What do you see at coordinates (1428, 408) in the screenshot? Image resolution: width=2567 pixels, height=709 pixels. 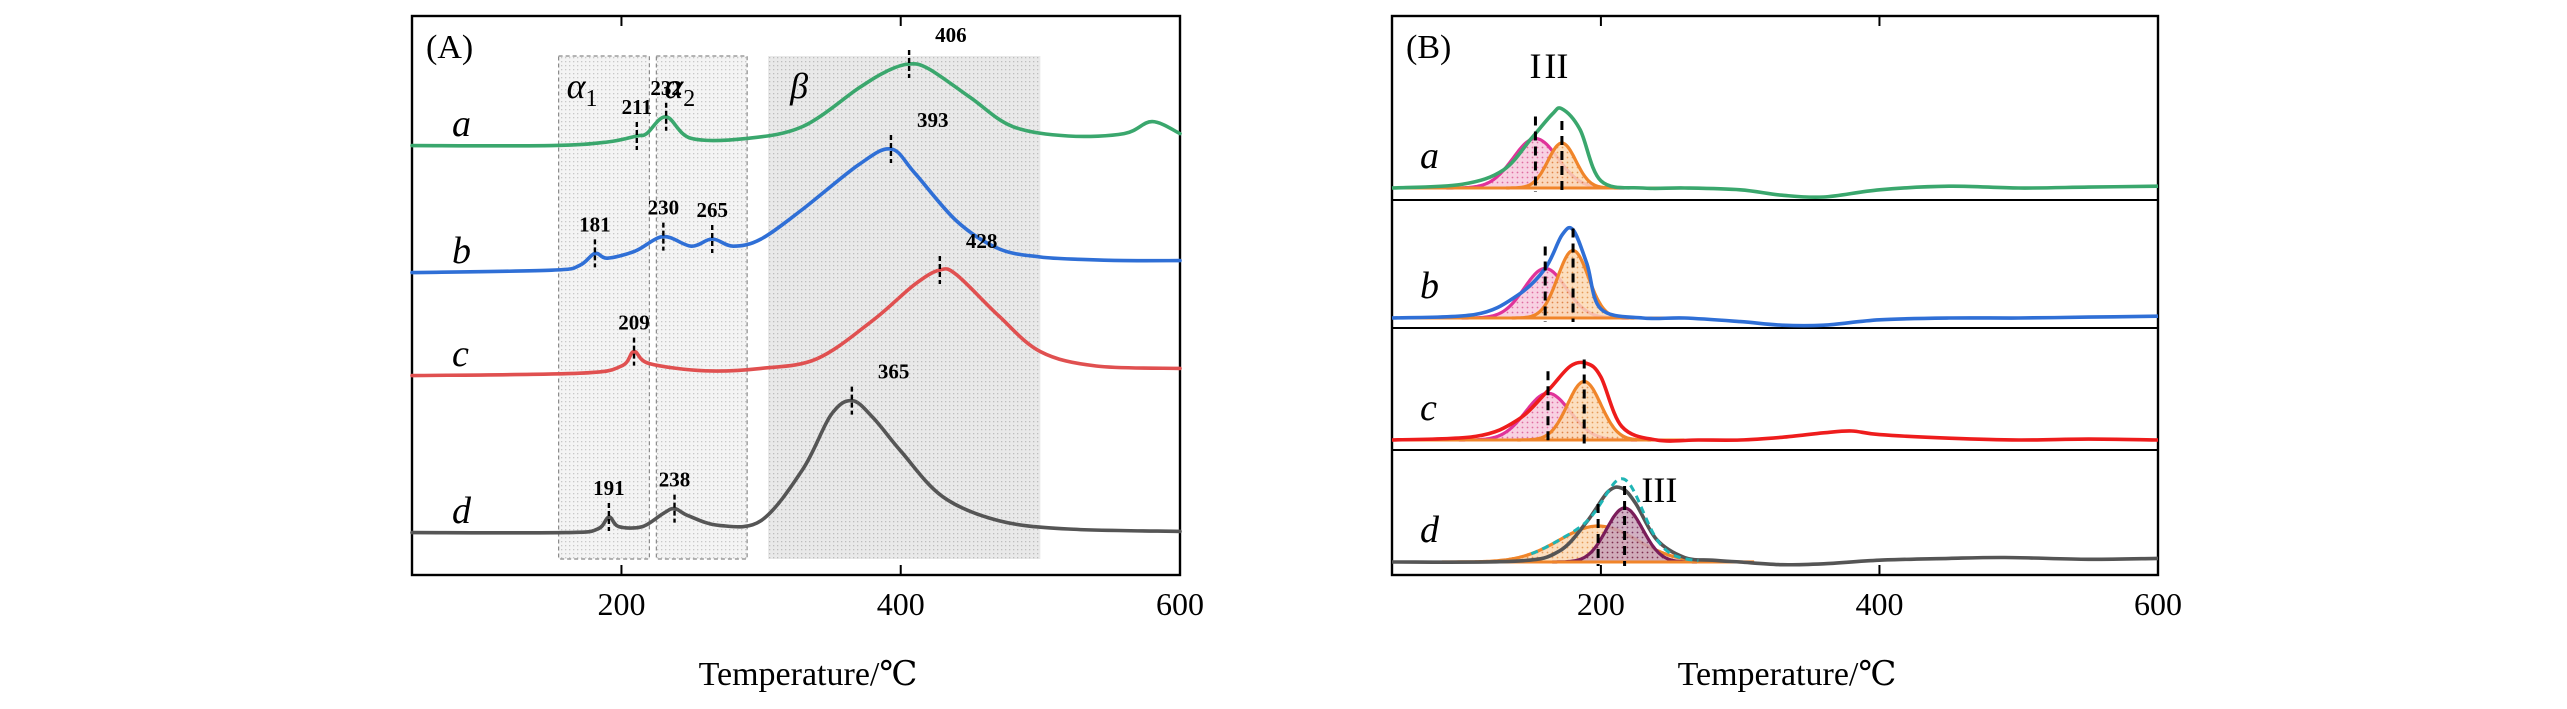 I see `panel-b-series-label: c` at bounding box center [1428, 408].